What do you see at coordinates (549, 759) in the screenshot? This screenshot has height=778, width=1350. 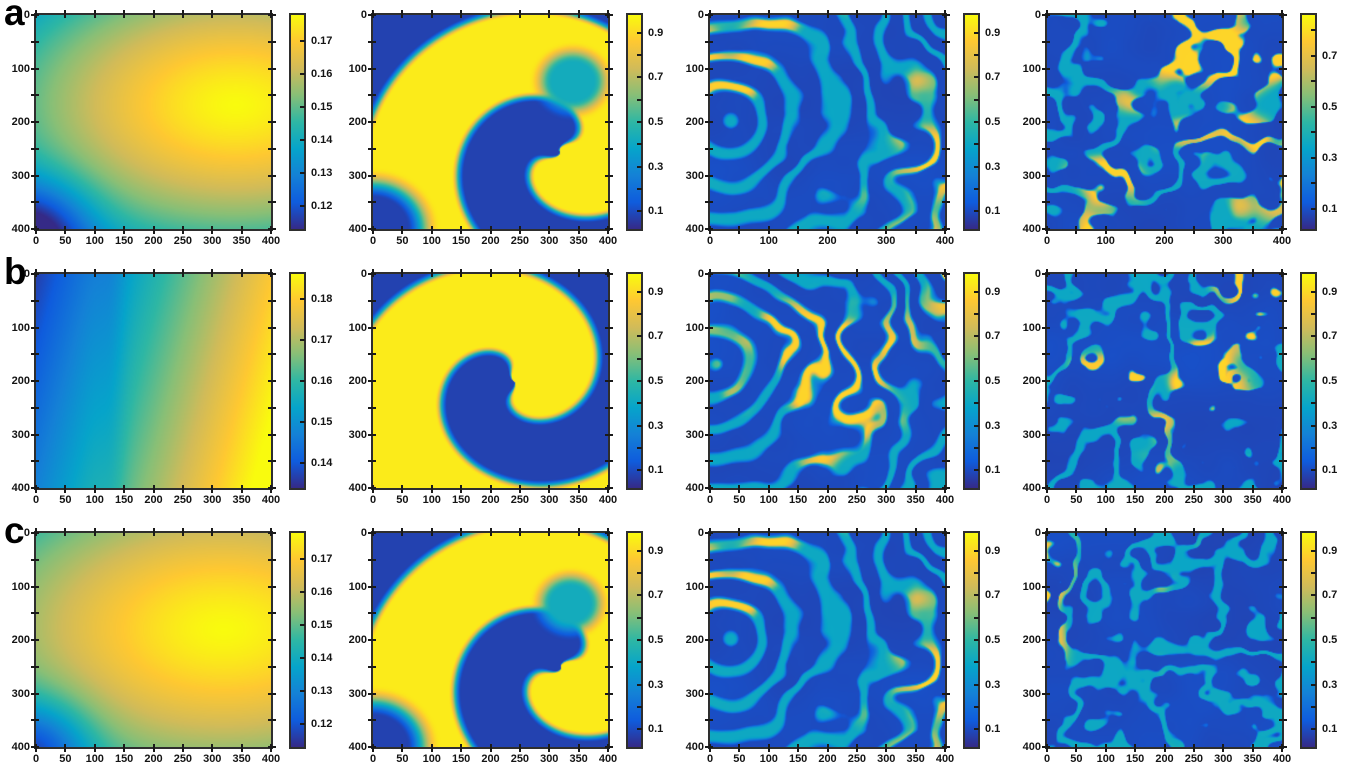 I see `x-tick-label: 300` at bounding box center [549, 759].